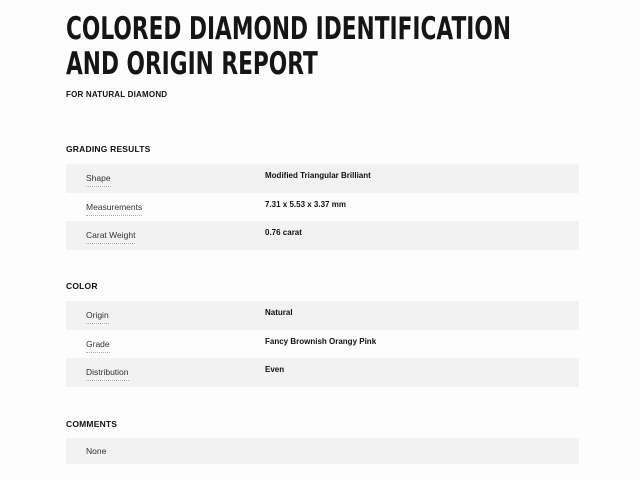  I want to click on report-subtitle: FOR NATURAL DIAMOND, so click(117, 94).